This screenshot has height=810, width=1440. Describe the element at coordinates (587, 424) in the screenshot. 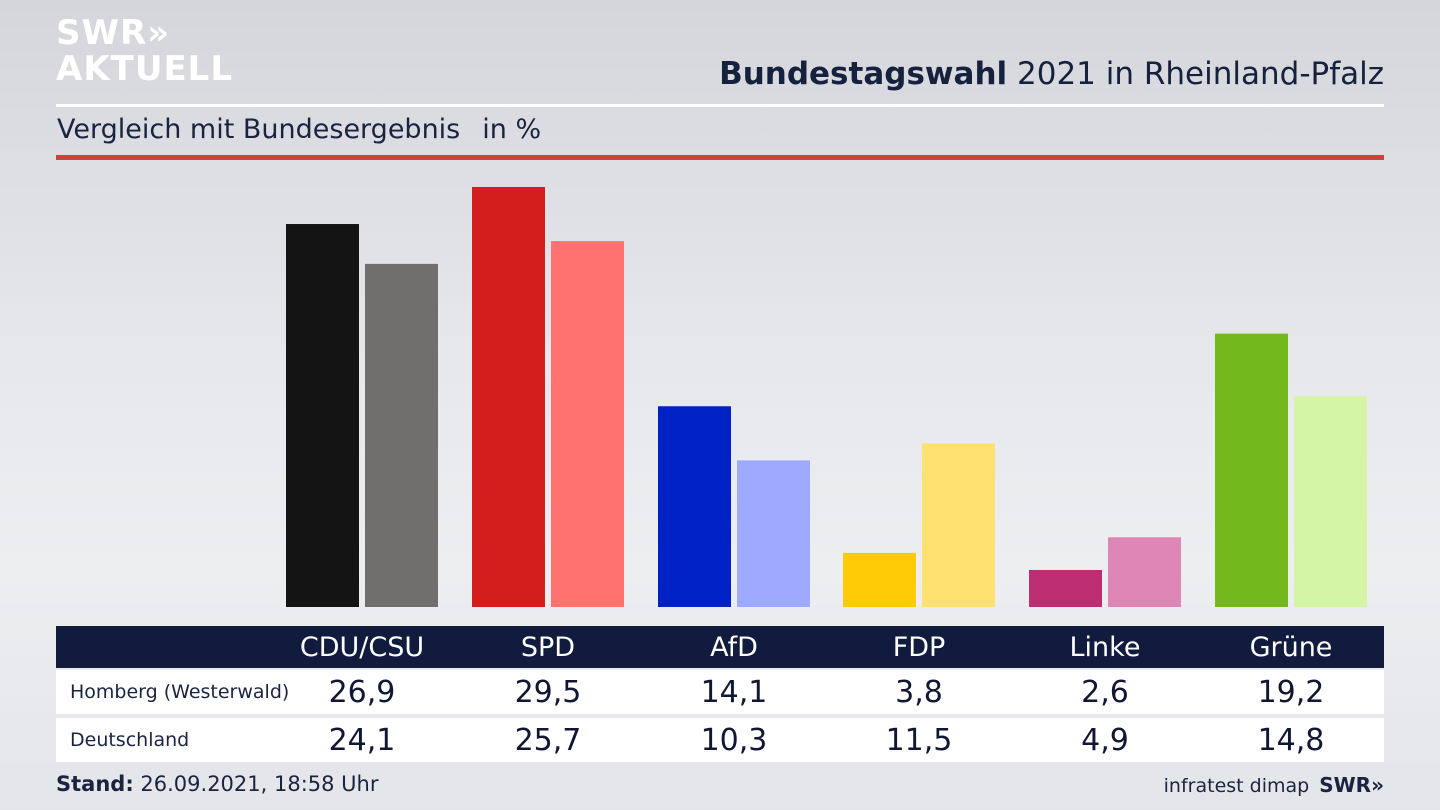

I see `bar-spd-deutschland` at that location.